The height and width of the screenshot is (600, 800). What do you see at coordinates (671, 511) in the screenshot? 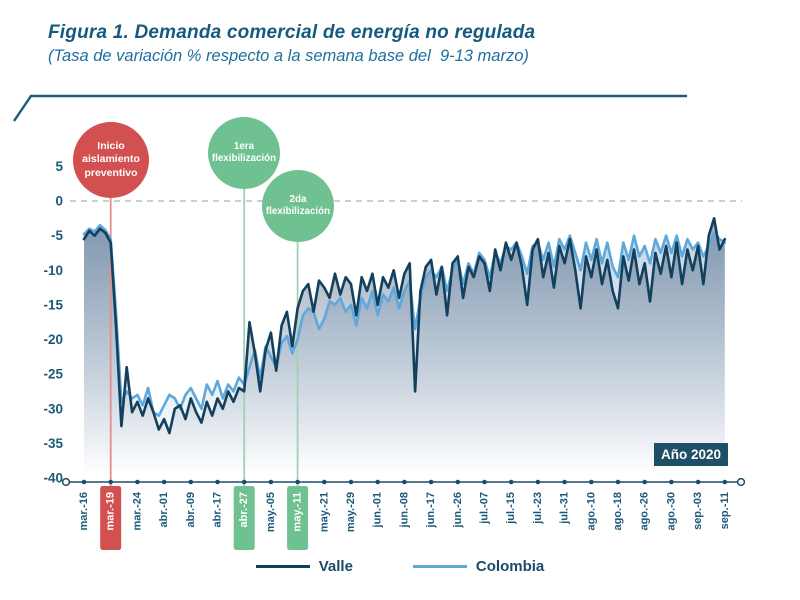
I see `x-tick-label: ago.-30` at bounding box center [671, 511].